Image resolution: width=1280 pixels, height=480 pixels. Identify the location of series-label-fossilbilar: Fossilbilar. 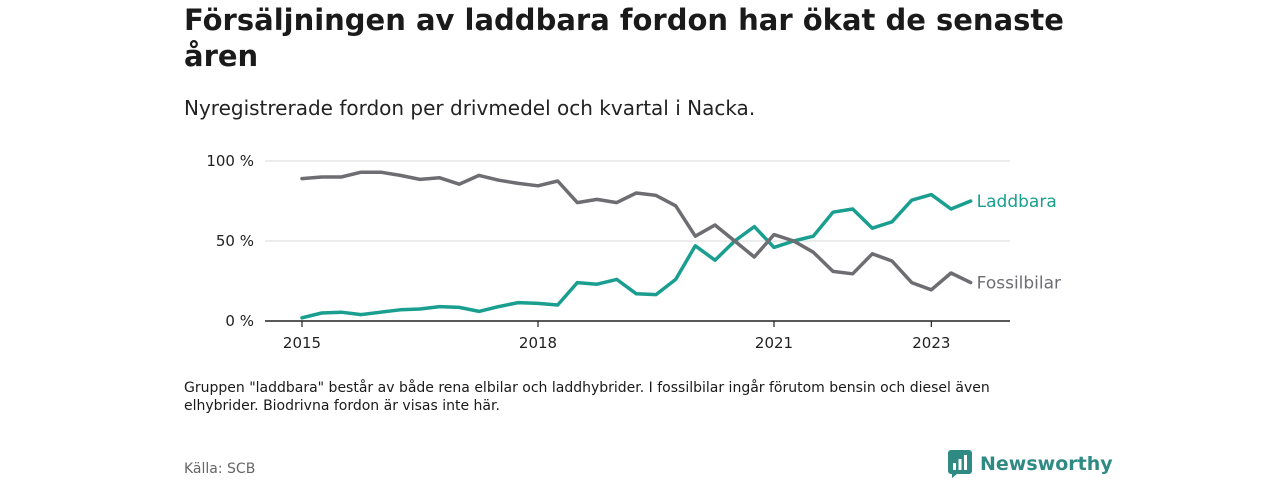
(1019, 284).